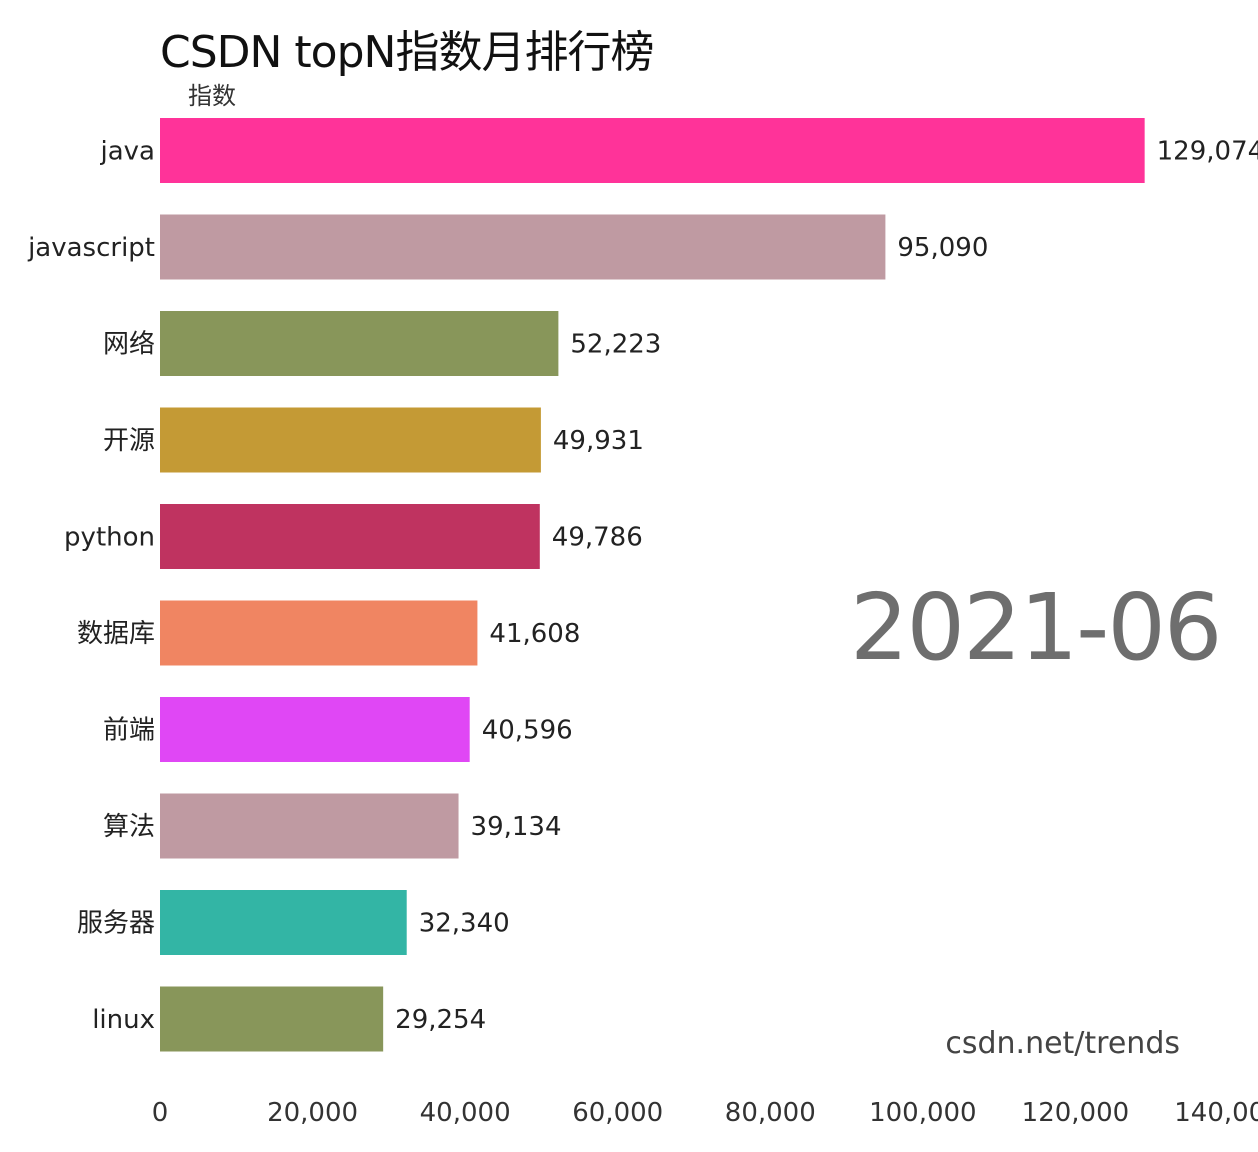 The height and width of the screenshot is (1152, 1258). Describe the element at coordinates (1216, 1113) in the screenshot. I see `x-tick-label-7: 140,000` at that location.